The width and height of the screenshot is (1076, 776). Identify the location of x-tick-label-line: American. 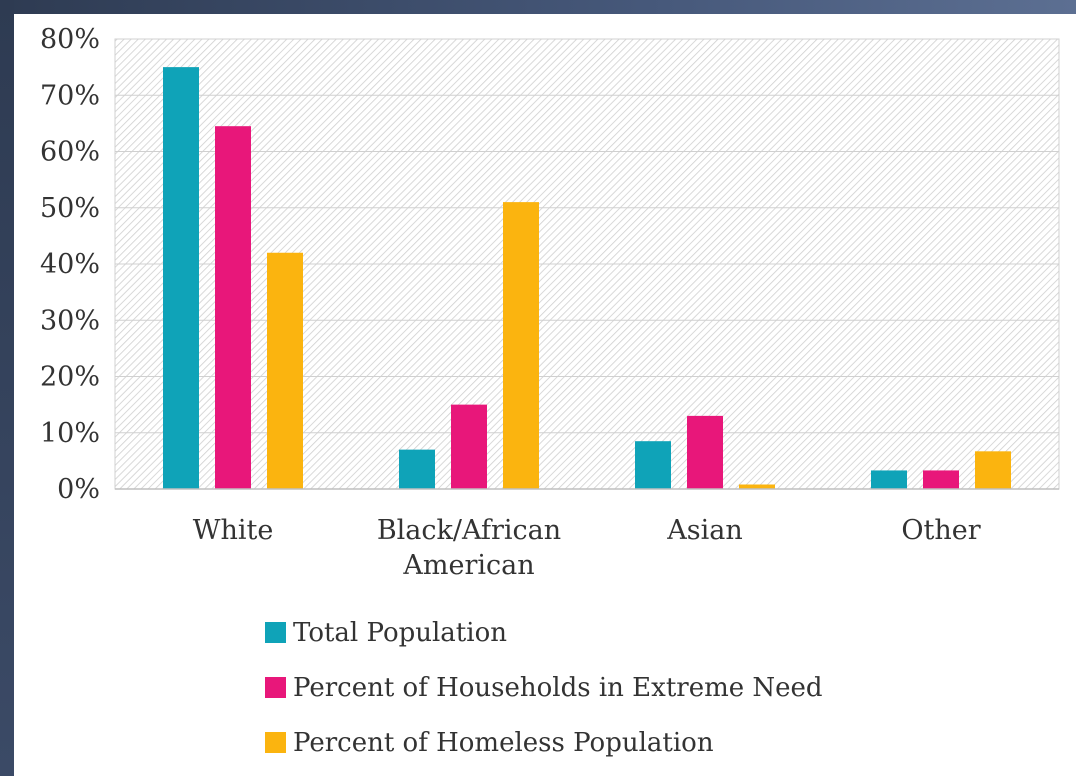
(468, 565).